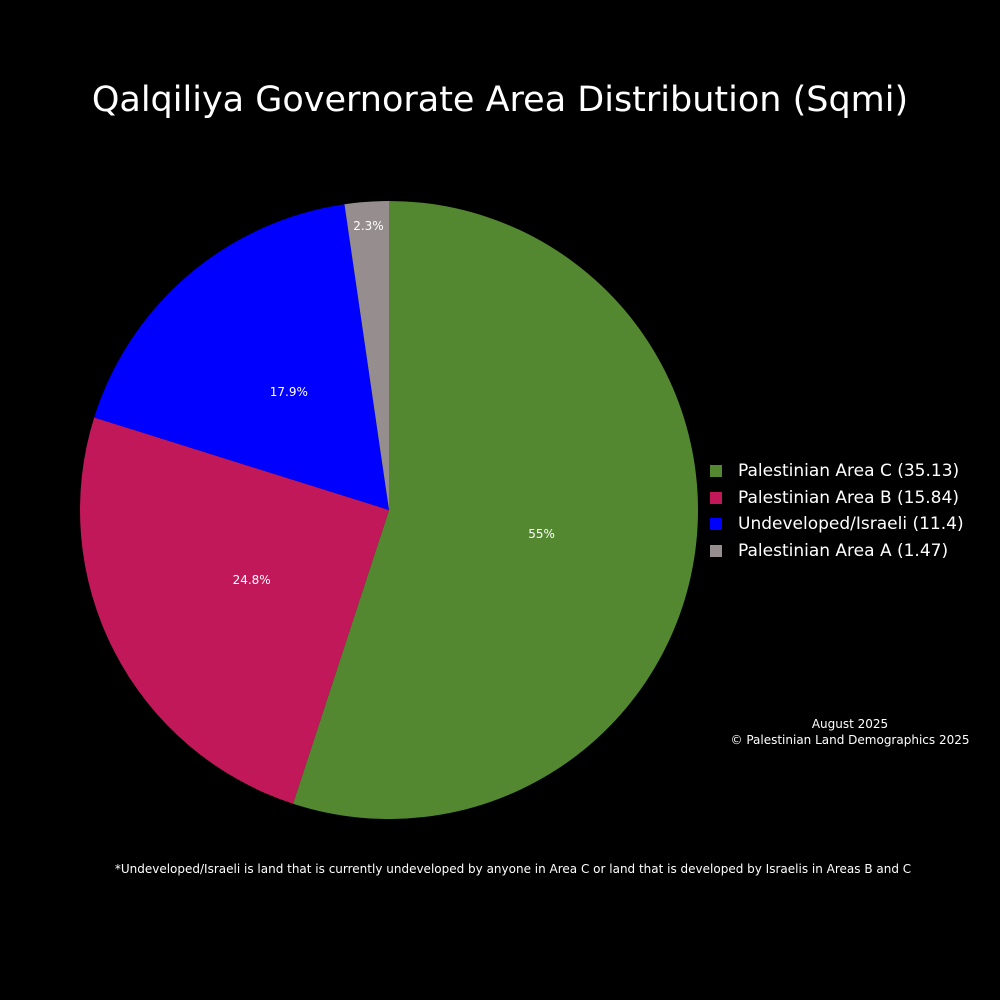 The width and height of the screenshot is (1000, 1000). Describe the element at coordinates (716, 550) in the screenshot. I see `legend-swatch-area-a` at that location.